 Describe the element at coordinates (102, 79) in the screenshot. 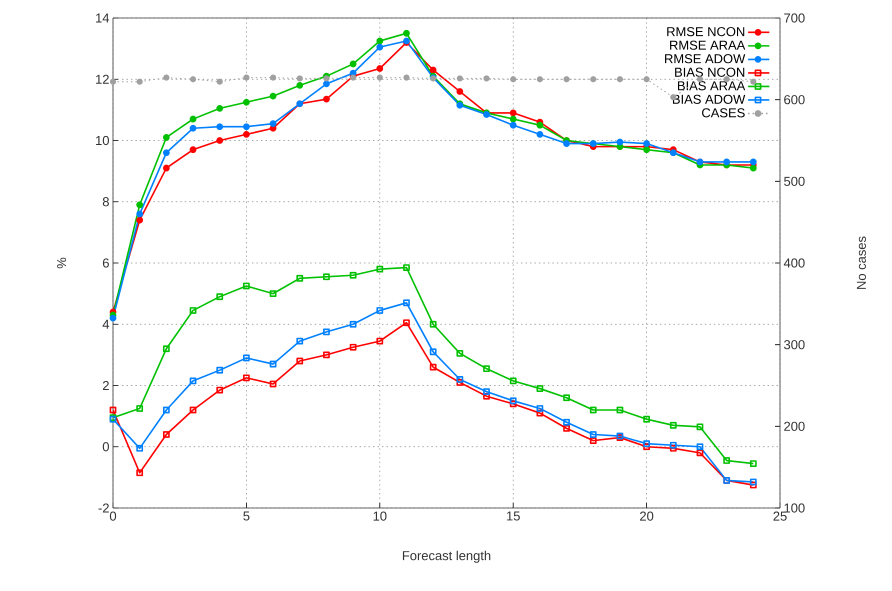

I see `y-tick-label: 12` at that location.